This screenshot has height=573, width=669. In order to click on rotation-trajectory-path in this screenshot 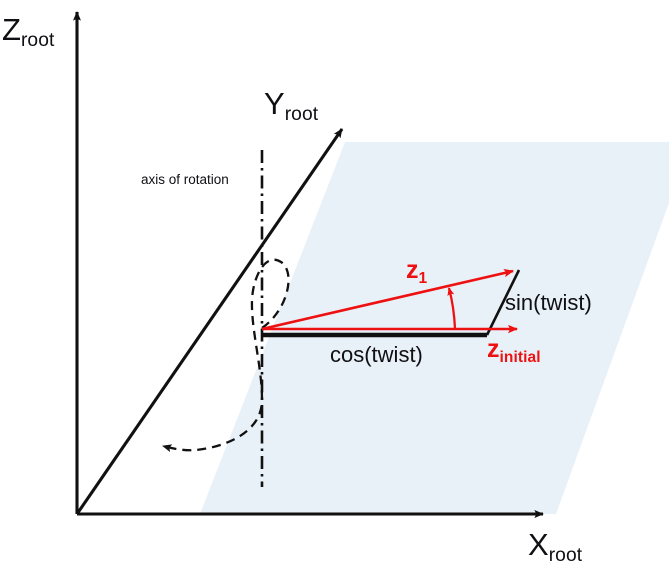, I will do `click(226, 355)`.